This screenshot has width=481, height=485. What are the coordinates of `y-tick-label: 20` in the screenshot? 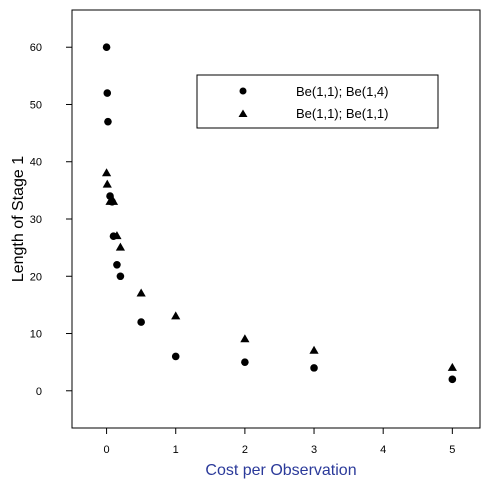 It's located at (36, 277).